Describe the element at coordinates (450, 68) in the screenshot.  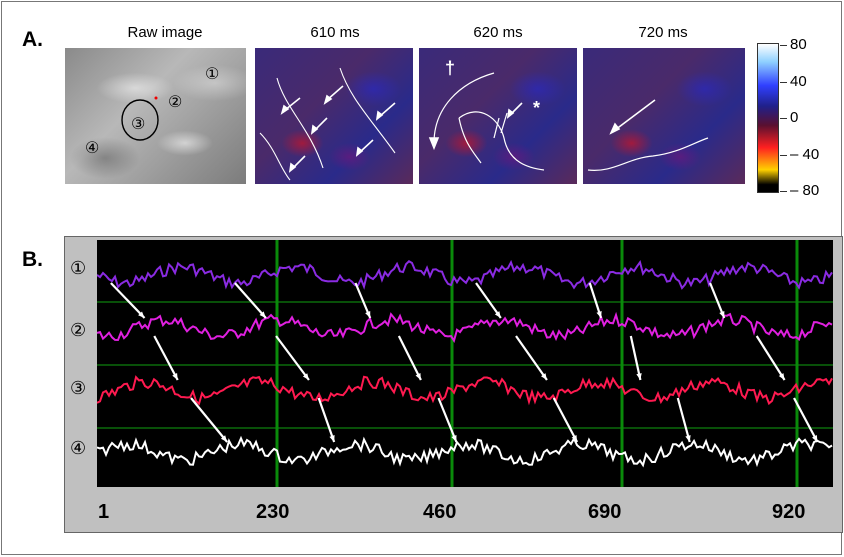
I see `dagger-mark: †` at that location.